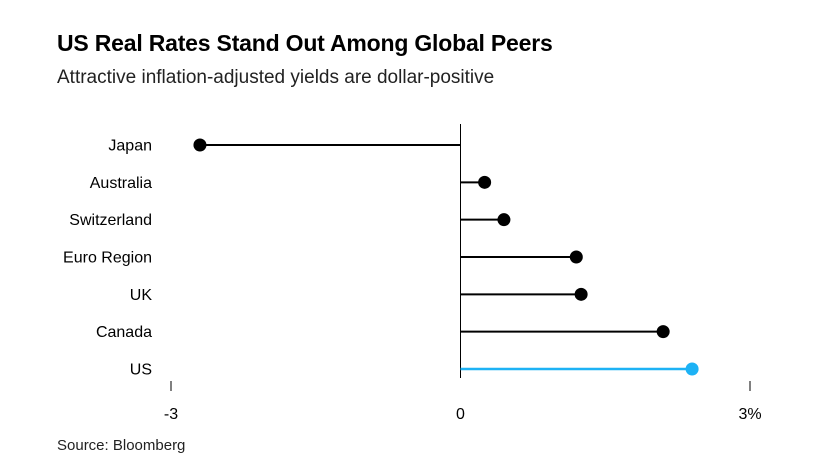 This screenshot has width=826, height=475. What do you see at coordinates (692, 369) in the screenshot?
I see `dot-us` at bounding box center [692, 369].